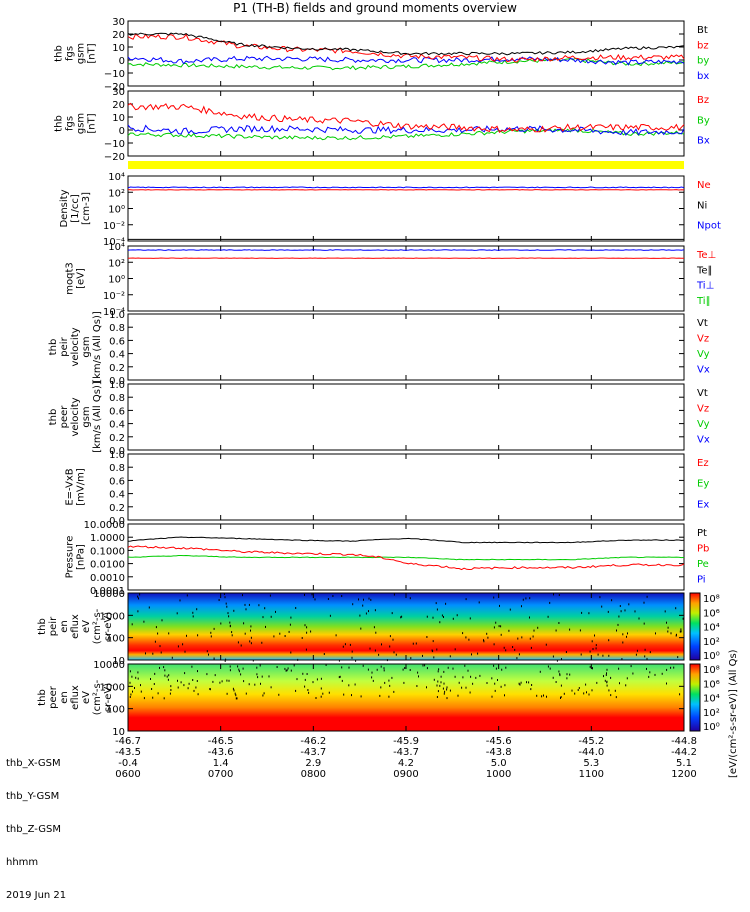 The height and width of the screenshot is (912, 750). I want to click on legend-entry: Bz, so click(703, 100).